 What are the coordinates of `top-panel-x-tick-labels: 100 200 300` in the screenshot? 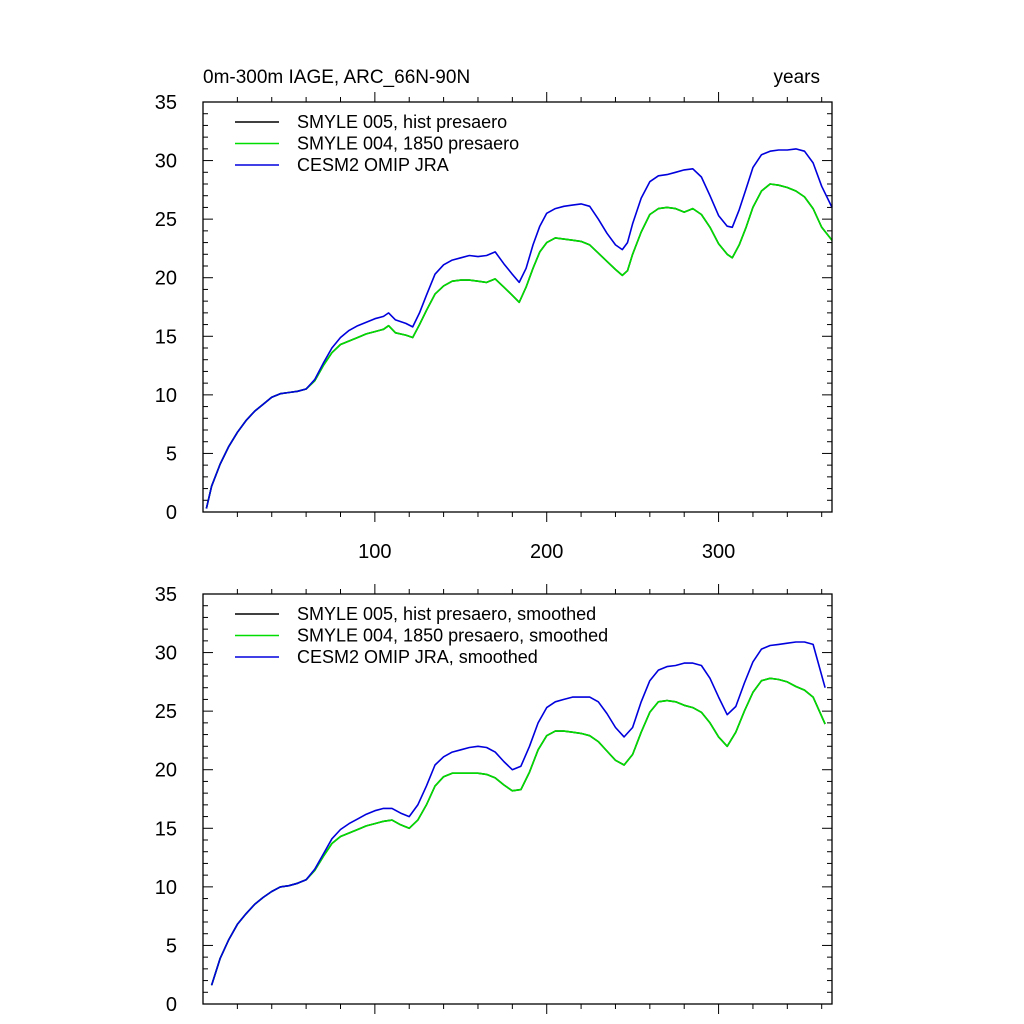 It's located at (546, 552).